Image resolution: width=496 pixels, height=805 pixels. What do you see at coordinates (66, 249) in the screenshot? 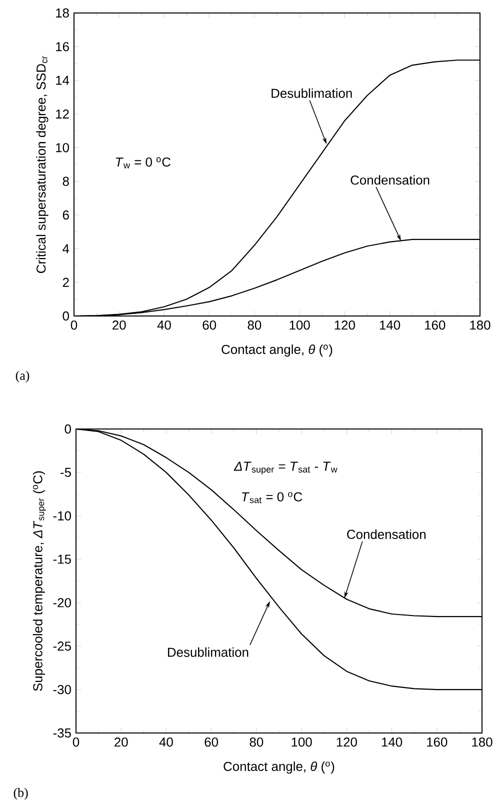
I see `y-tick-label: 4` at bounding box center [66, 249].